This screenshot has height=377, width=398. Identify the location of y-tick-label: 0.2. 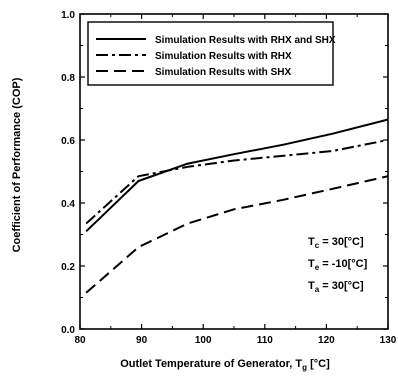
(68, 267).